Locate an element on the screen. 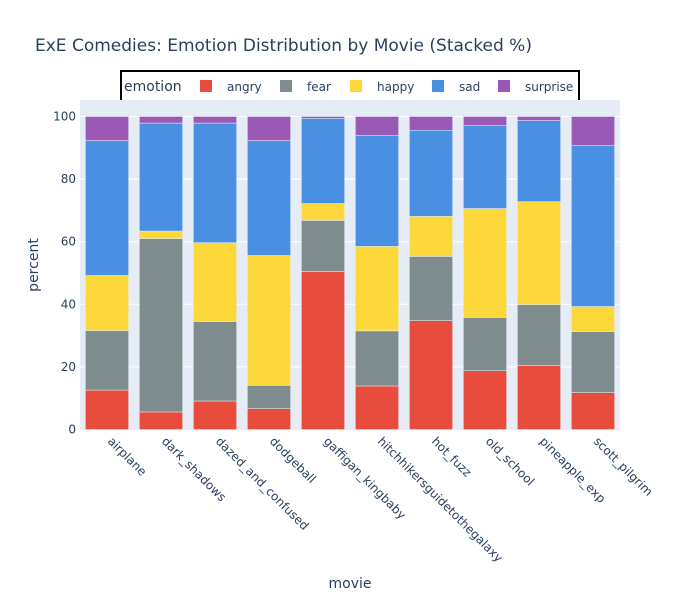 Image resolution: width=700 pixels, height=604 pixels. bar-sad-dark_shadows is located at coordinates (161, 177).